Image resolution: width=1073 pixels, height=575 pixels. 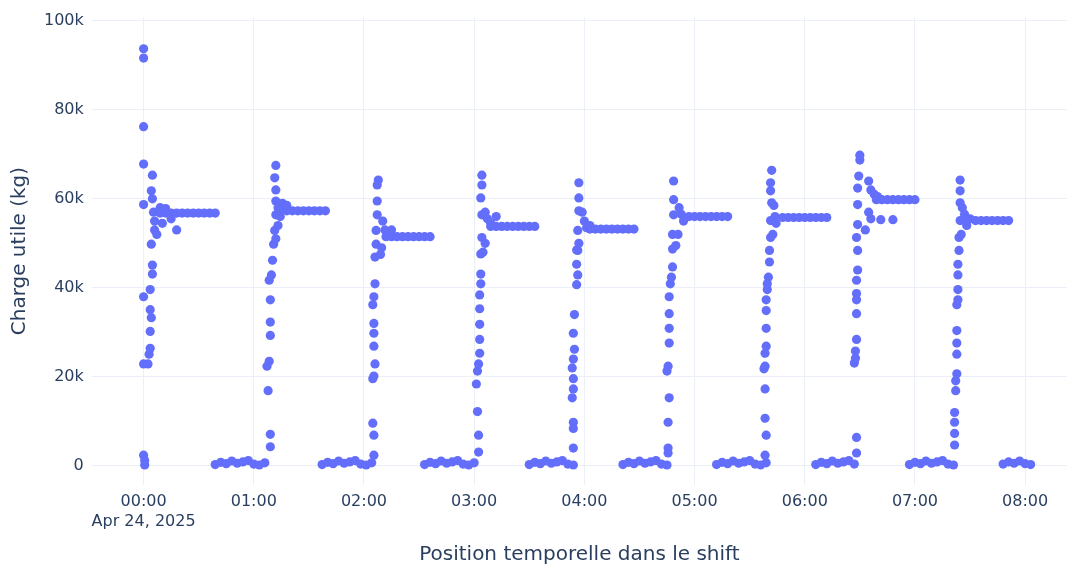 I want to click on y-axis-title: Charge utile (kg), so click(x=18, y=251).